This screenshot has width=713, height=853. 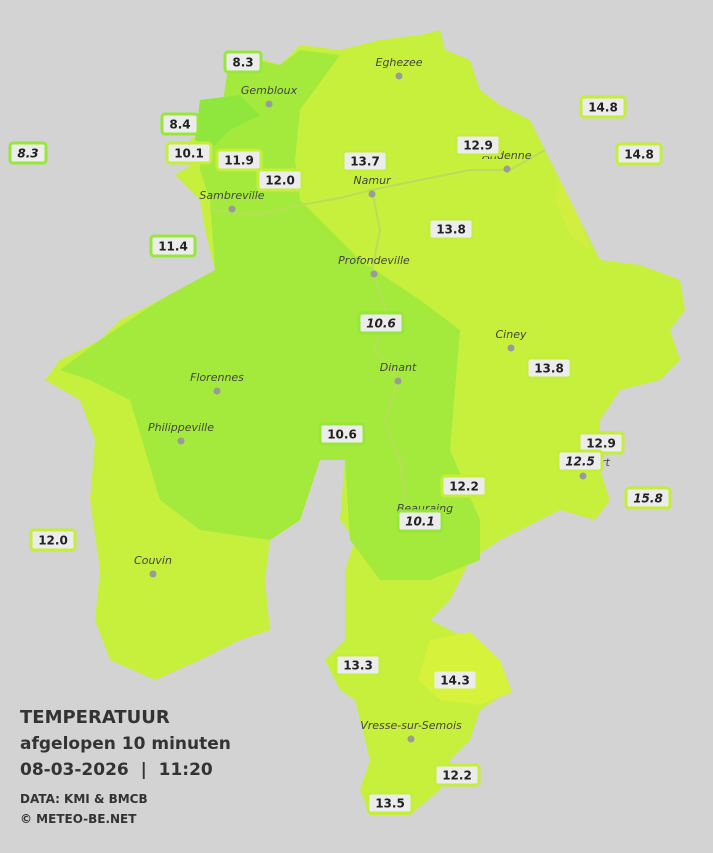 I want to click on legend-datetime: 08-03-2026 | 11:20, so click(x=116, y=770).